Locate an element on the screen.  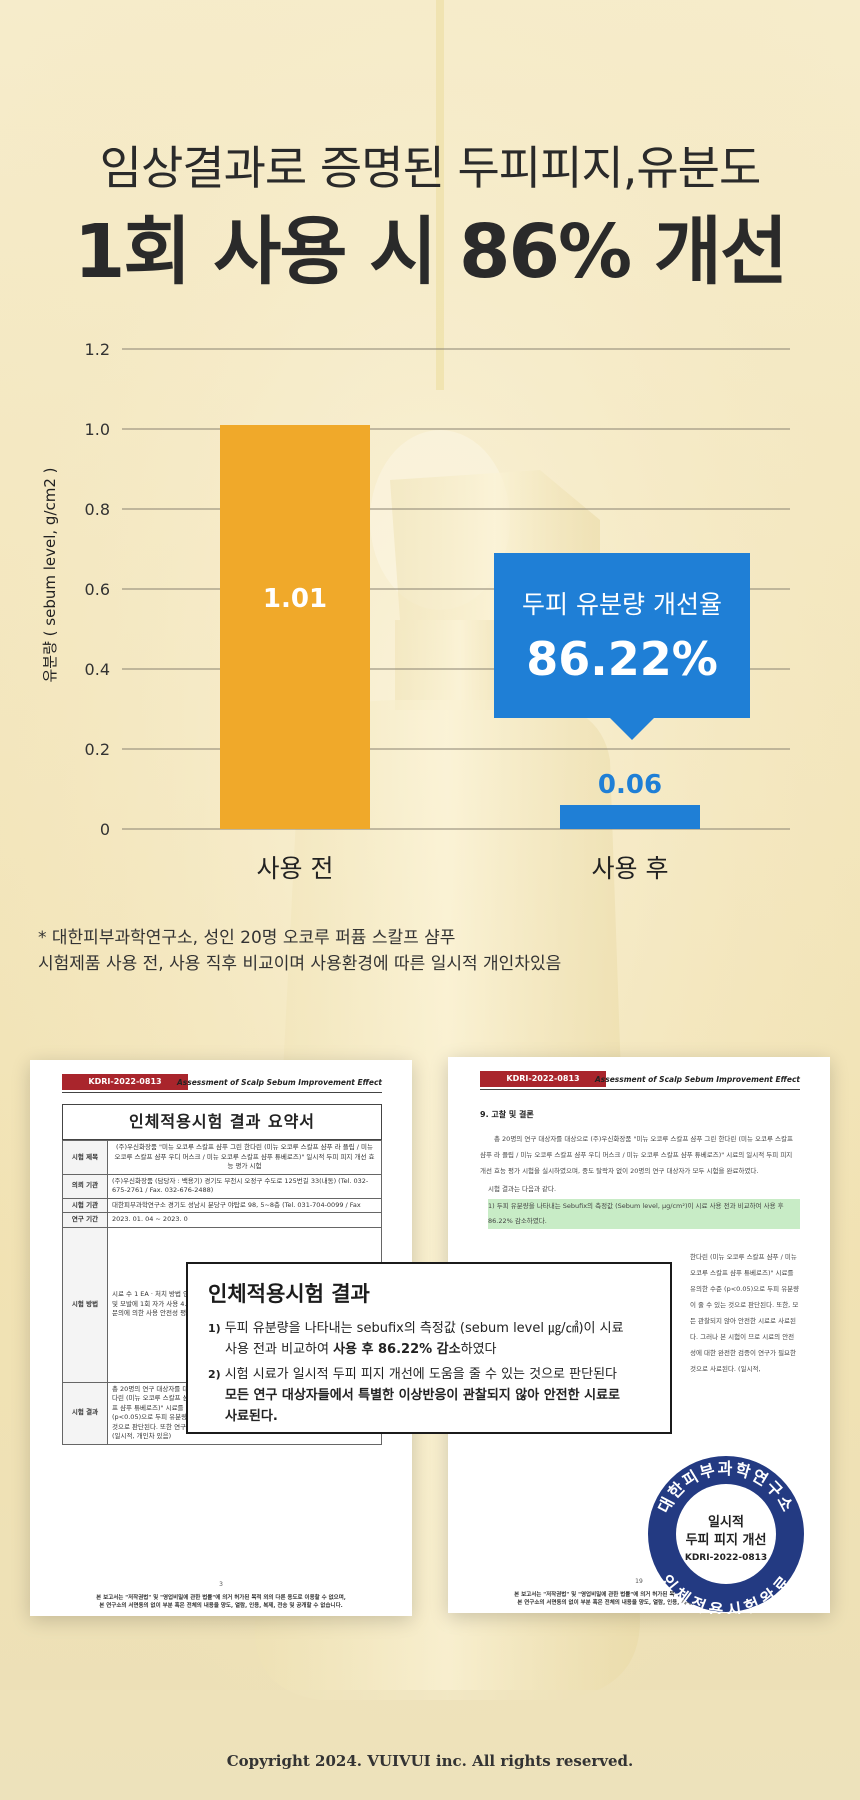
bar-data-label: 1.01 is located at coordinates (295, 599).